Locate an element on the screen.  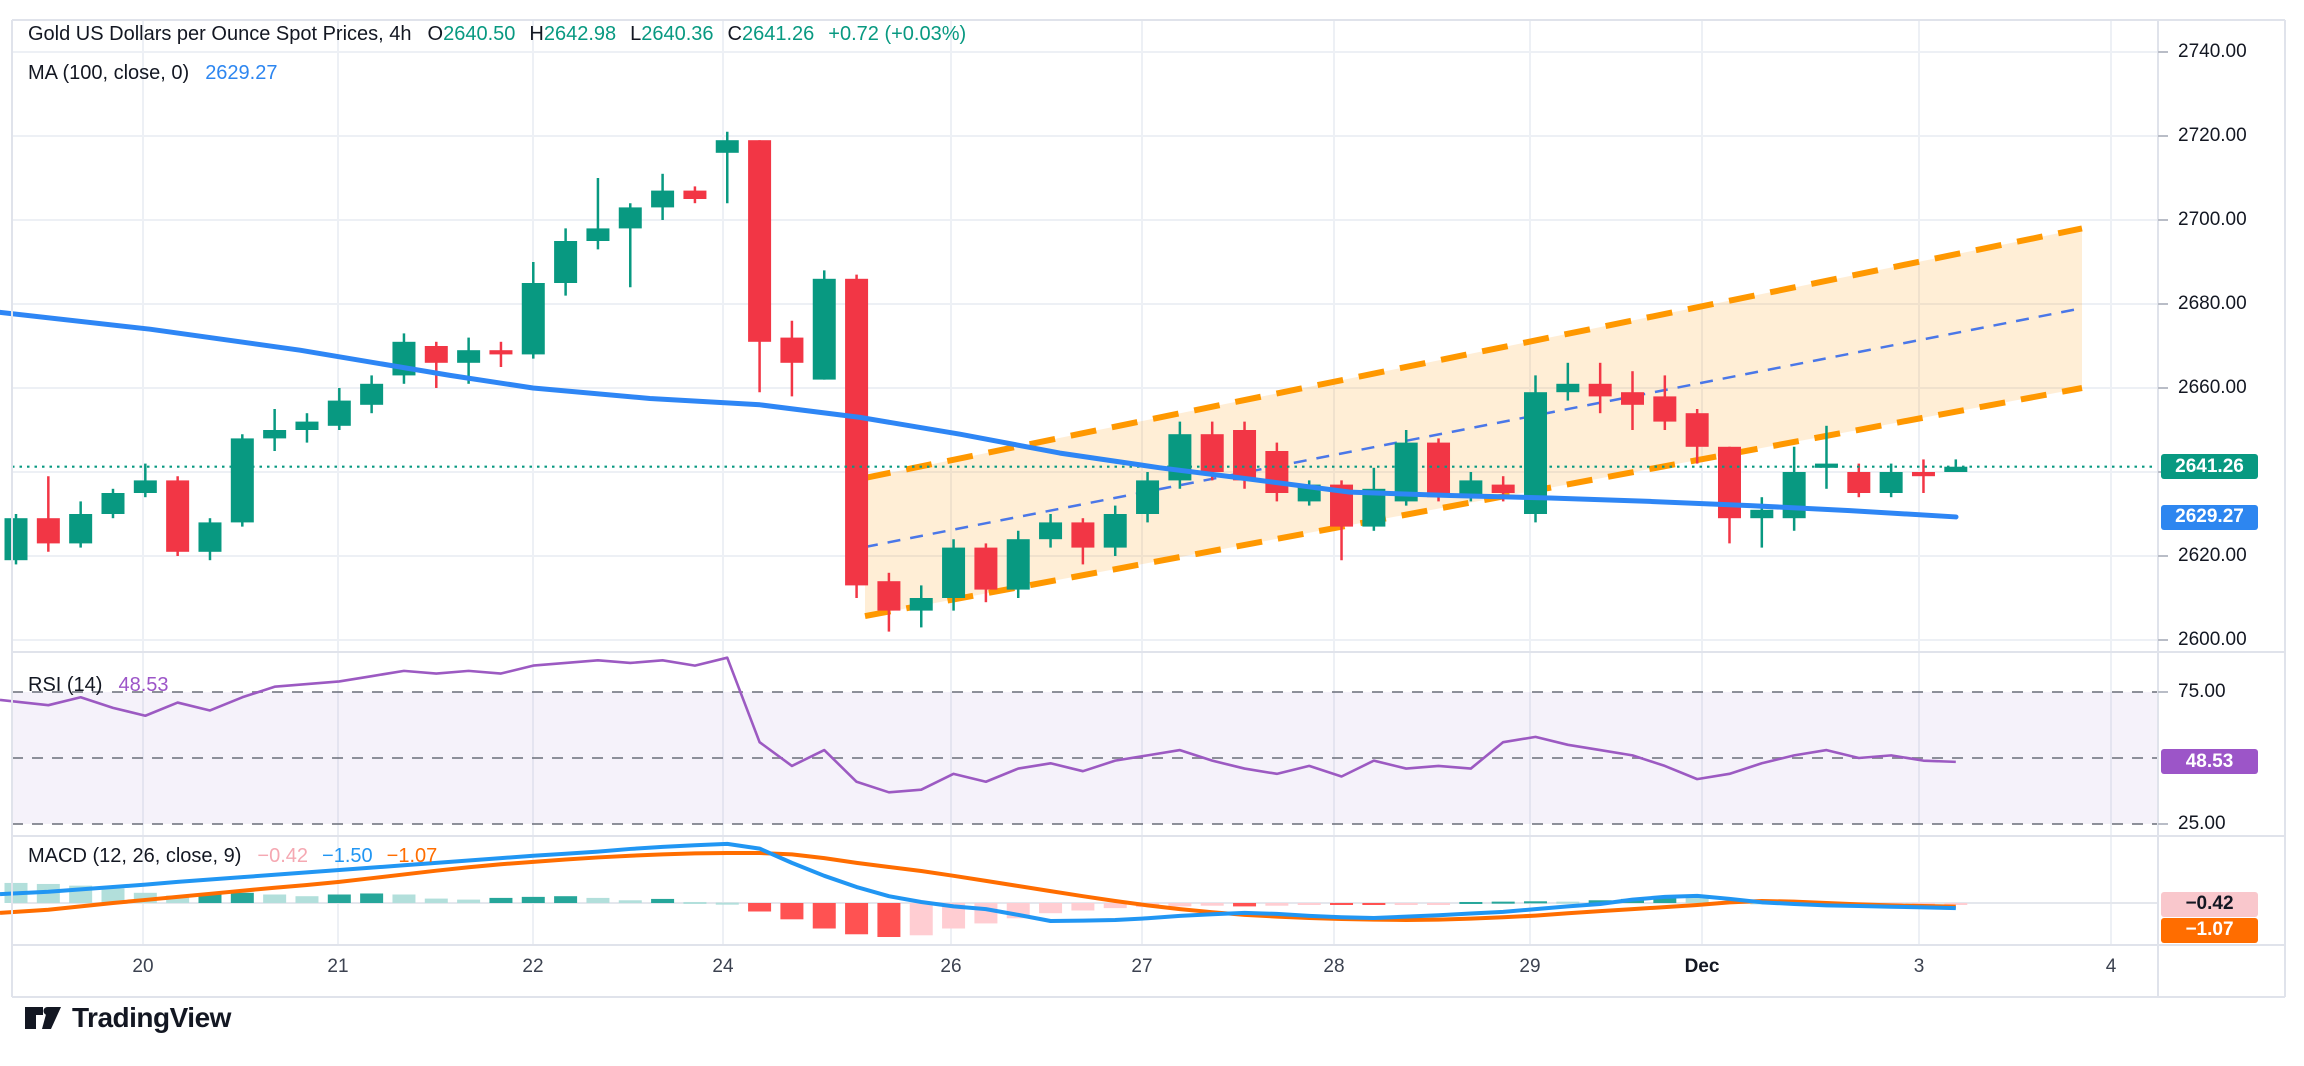
time-tick-label-22: 22 is located at coordinates (533, 966).